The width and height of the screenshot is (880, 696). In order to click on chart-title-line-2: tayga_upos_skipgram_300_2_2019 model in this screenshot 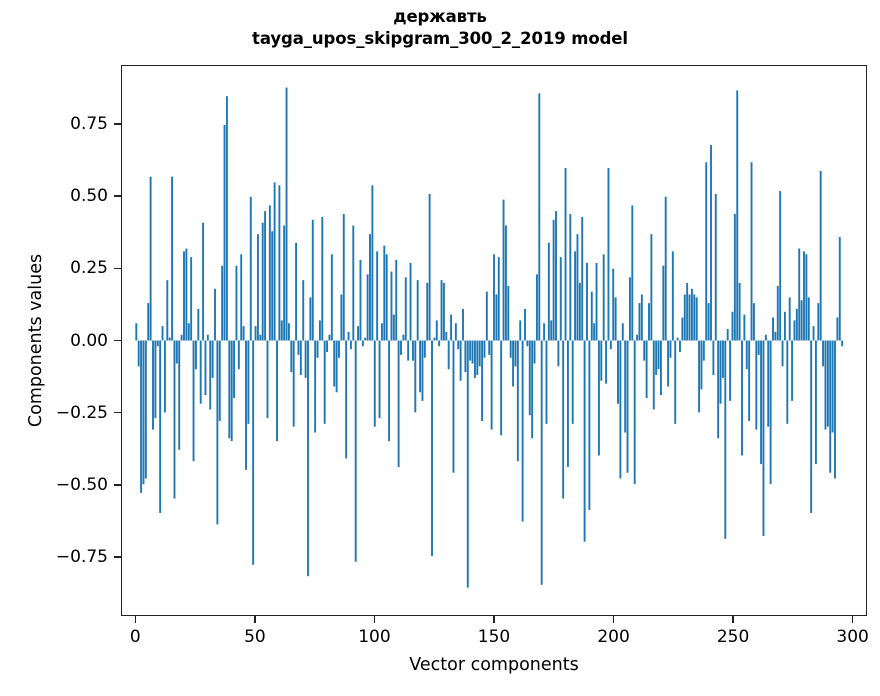, I will do `click(440, 38)`.